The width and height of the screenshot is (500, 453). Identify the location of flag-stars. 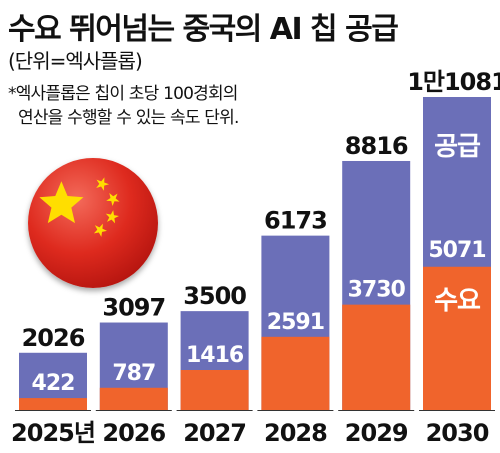
(79, 207).